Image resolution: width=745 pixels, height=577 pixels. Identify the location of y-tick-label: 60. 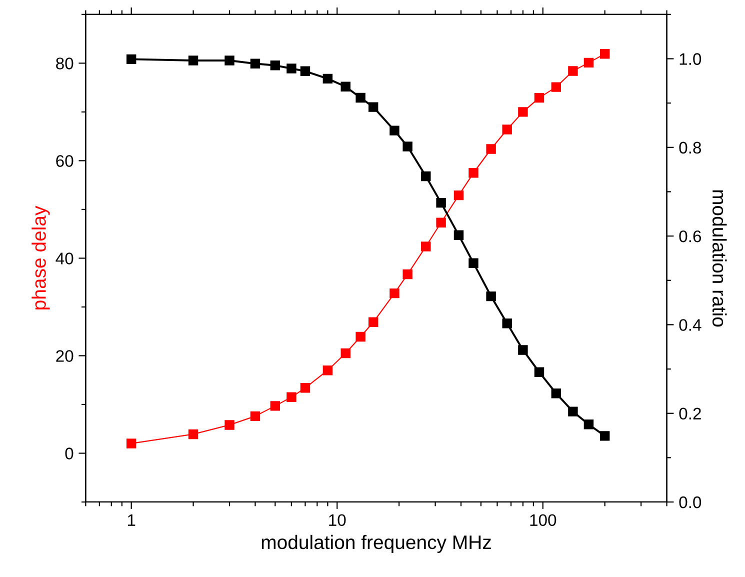
(65, 161).